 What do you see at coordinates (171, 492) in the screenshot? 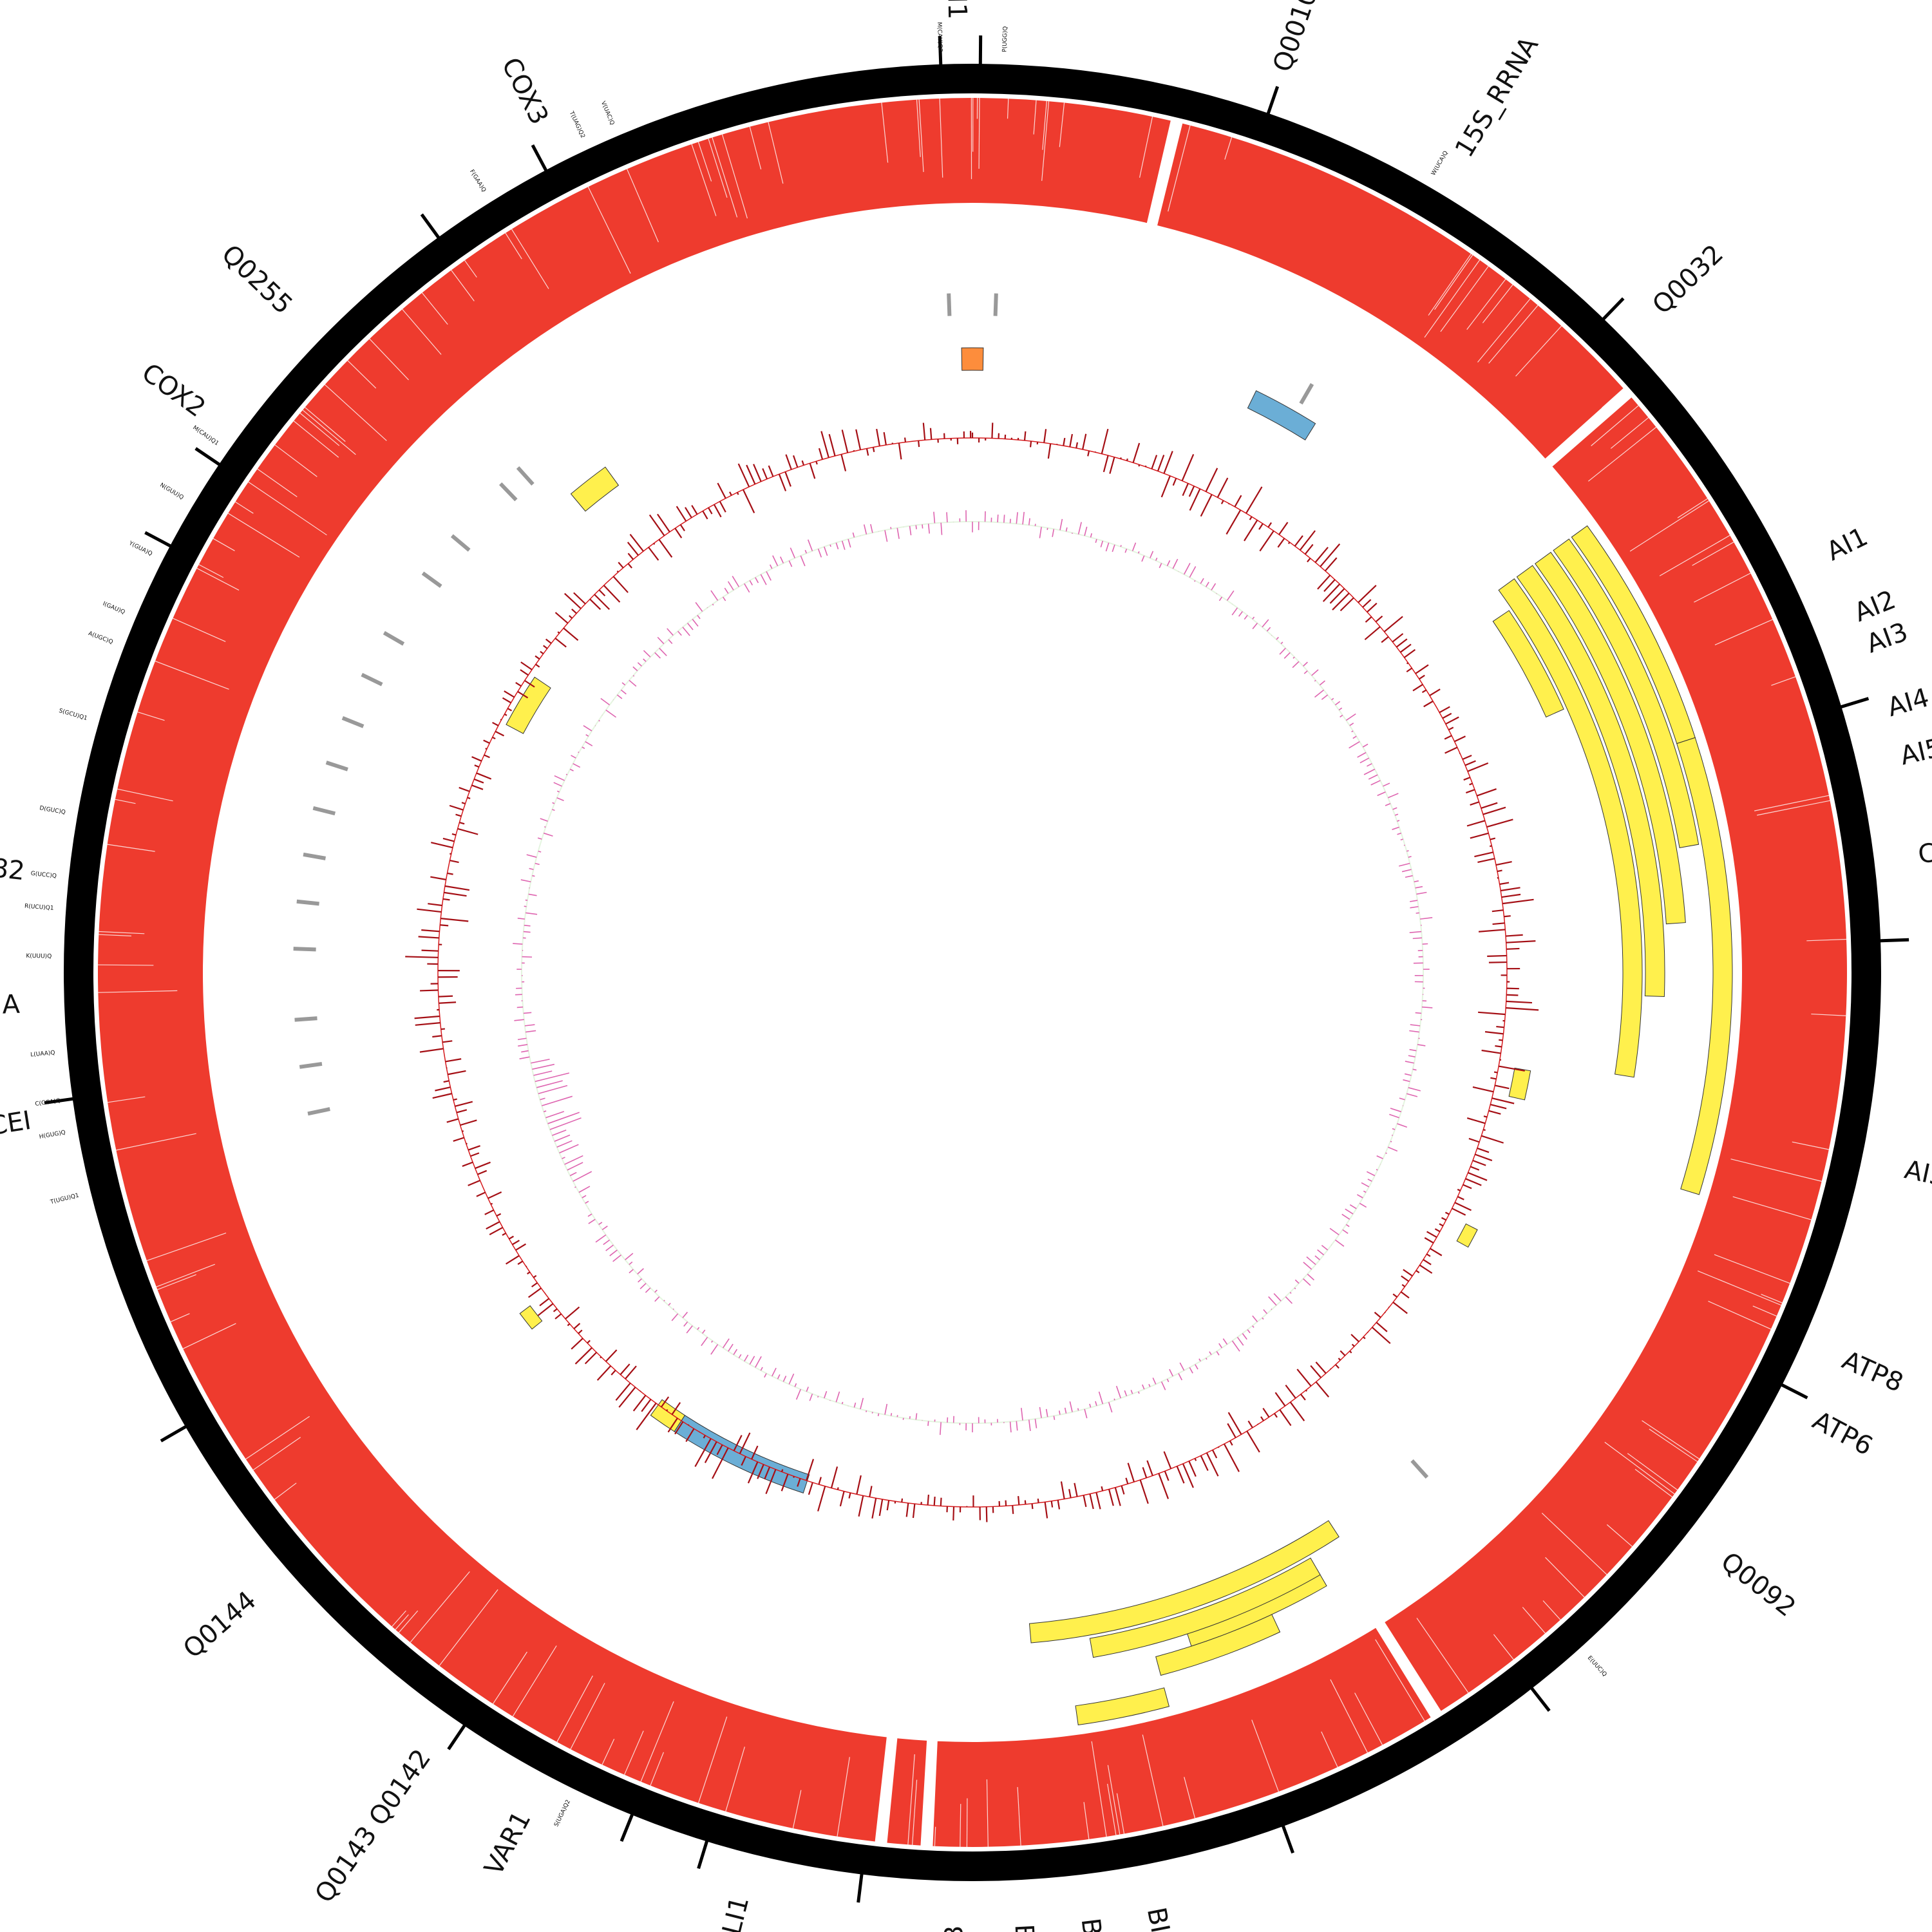
I see `trna-label-n-guu: N(GUU)Q` at bounding box center [171, 492].